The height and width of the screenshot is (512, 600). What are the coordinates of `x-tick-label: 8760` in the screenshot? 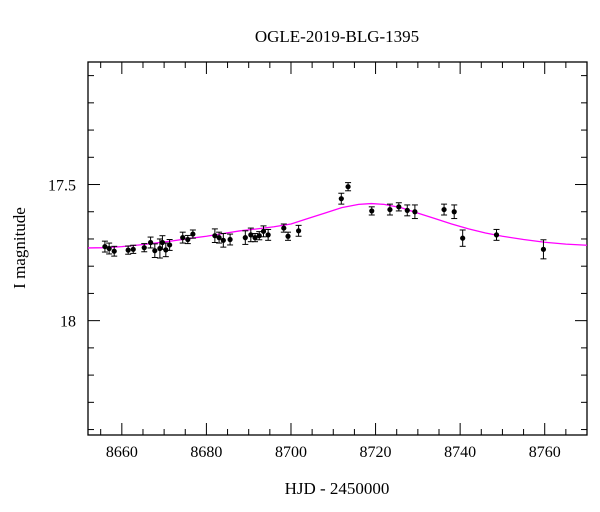 It's located at (545, 452).